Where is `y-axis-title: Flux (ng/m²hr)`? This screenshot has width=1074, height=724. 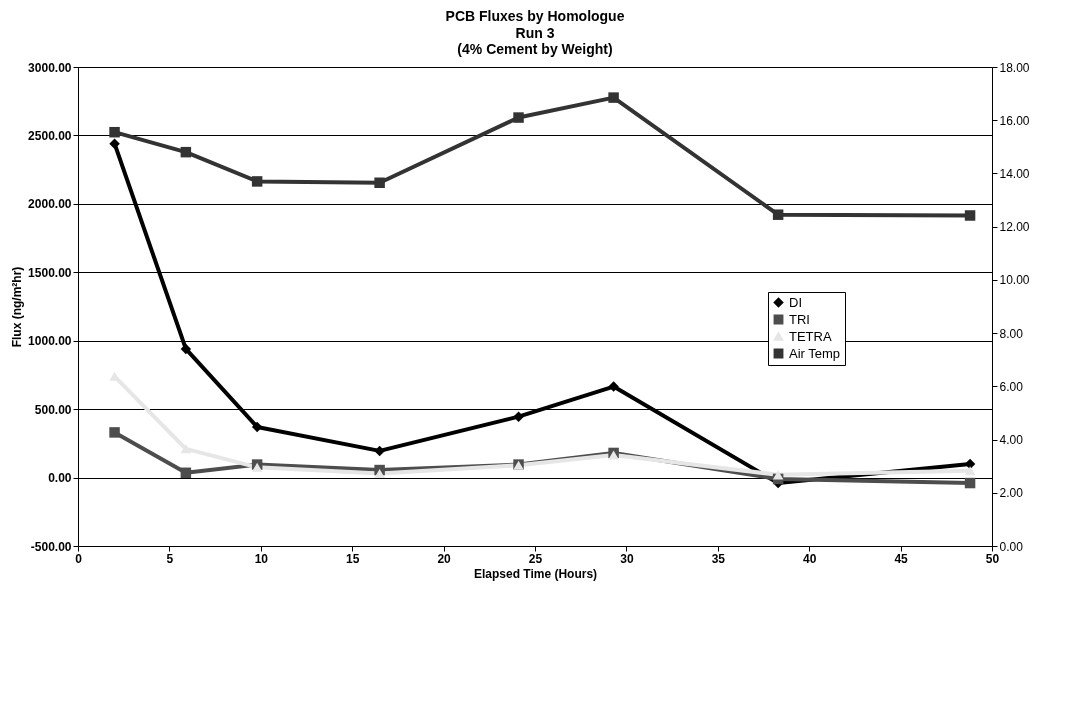 y-axis-title: Flux (ng/m²hr) is located at coordinates (17, 307).